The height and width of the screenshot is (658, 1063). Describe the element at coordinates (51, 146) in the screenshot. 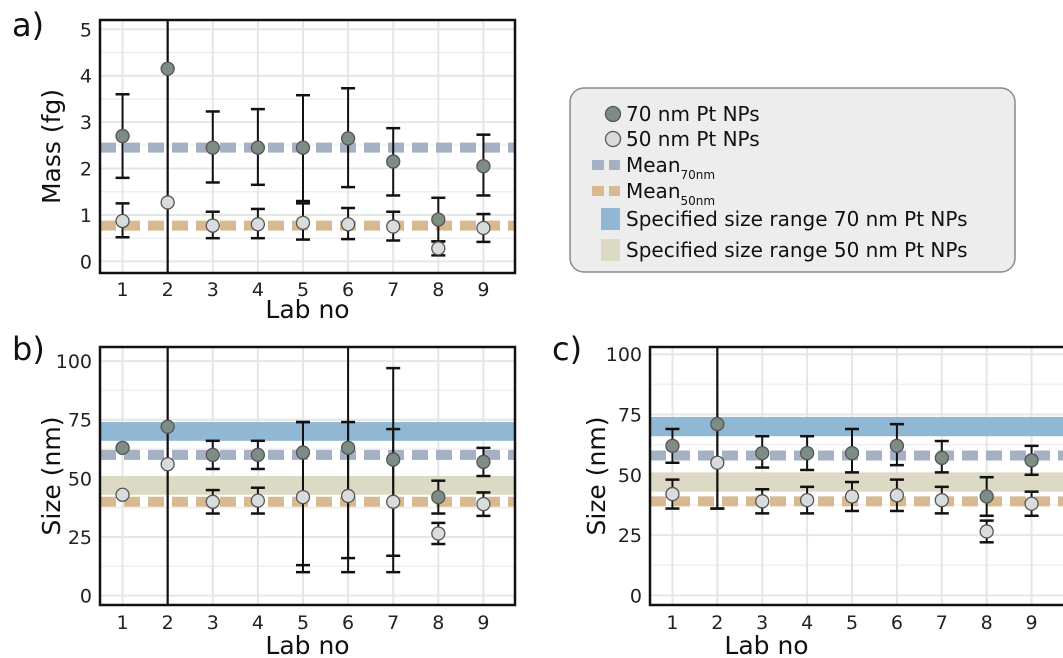

I see `y-axis-label: Mass (fg)` at that location.